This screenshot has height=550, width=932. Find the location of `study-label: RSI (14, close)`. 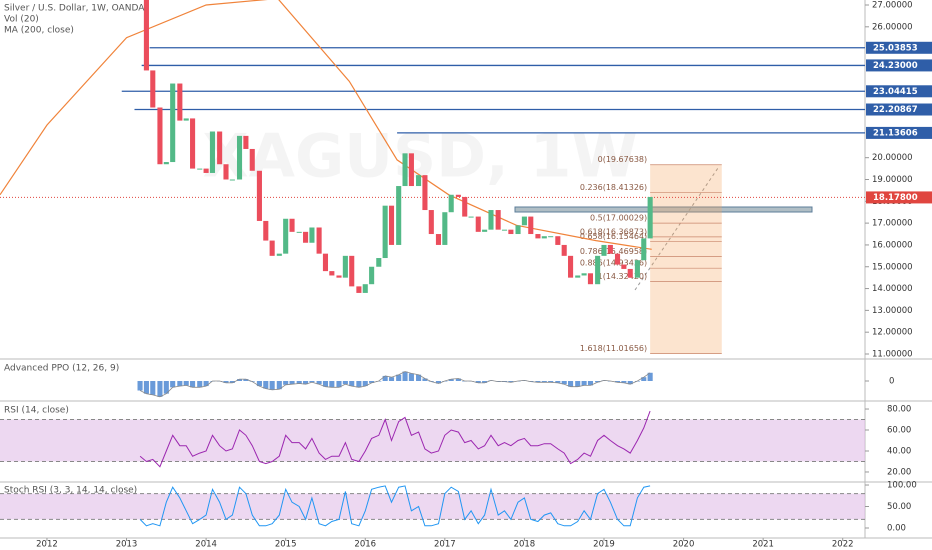

study-label: RSI (14, close) is located at coordinates (36, 411).